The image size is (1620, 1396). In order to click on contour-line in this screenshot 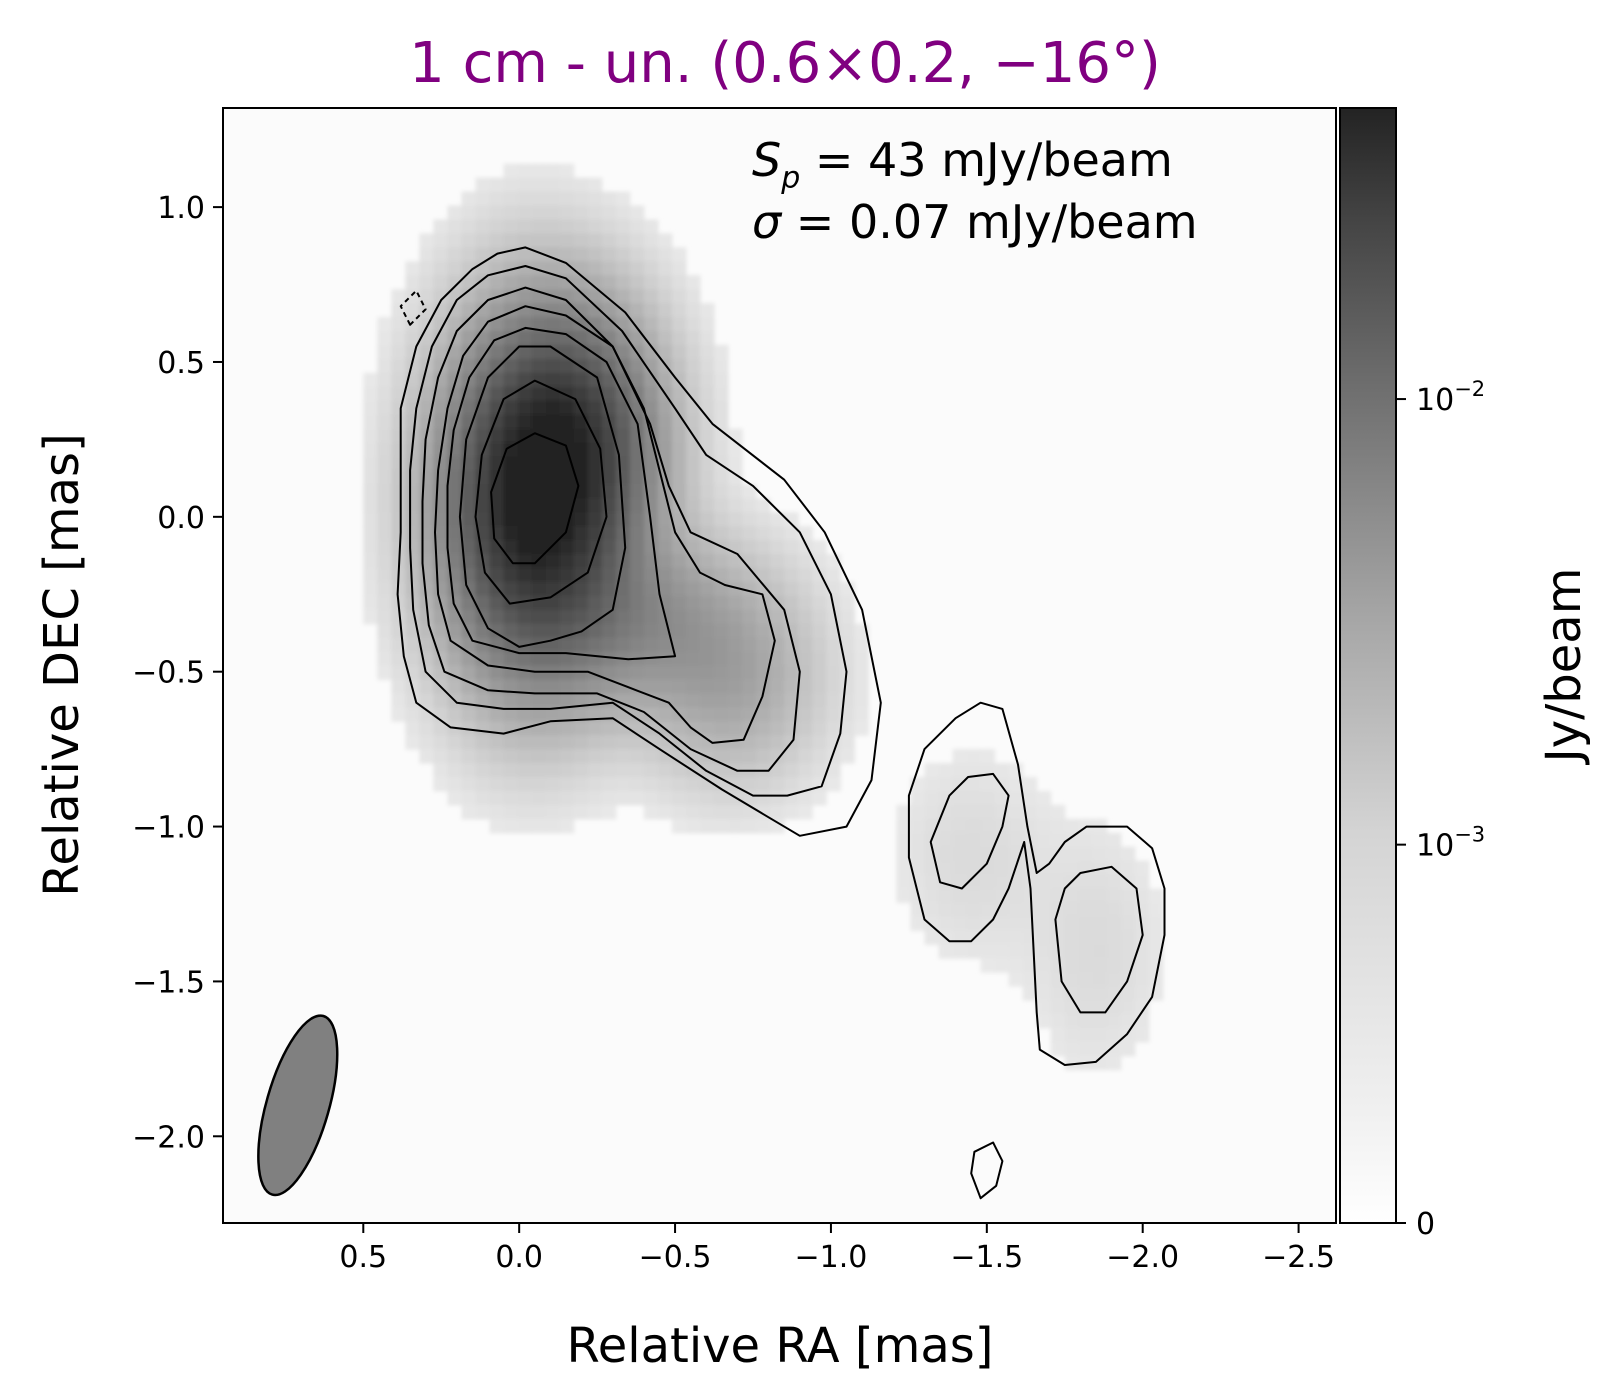, I will do `click(969, 831)`.